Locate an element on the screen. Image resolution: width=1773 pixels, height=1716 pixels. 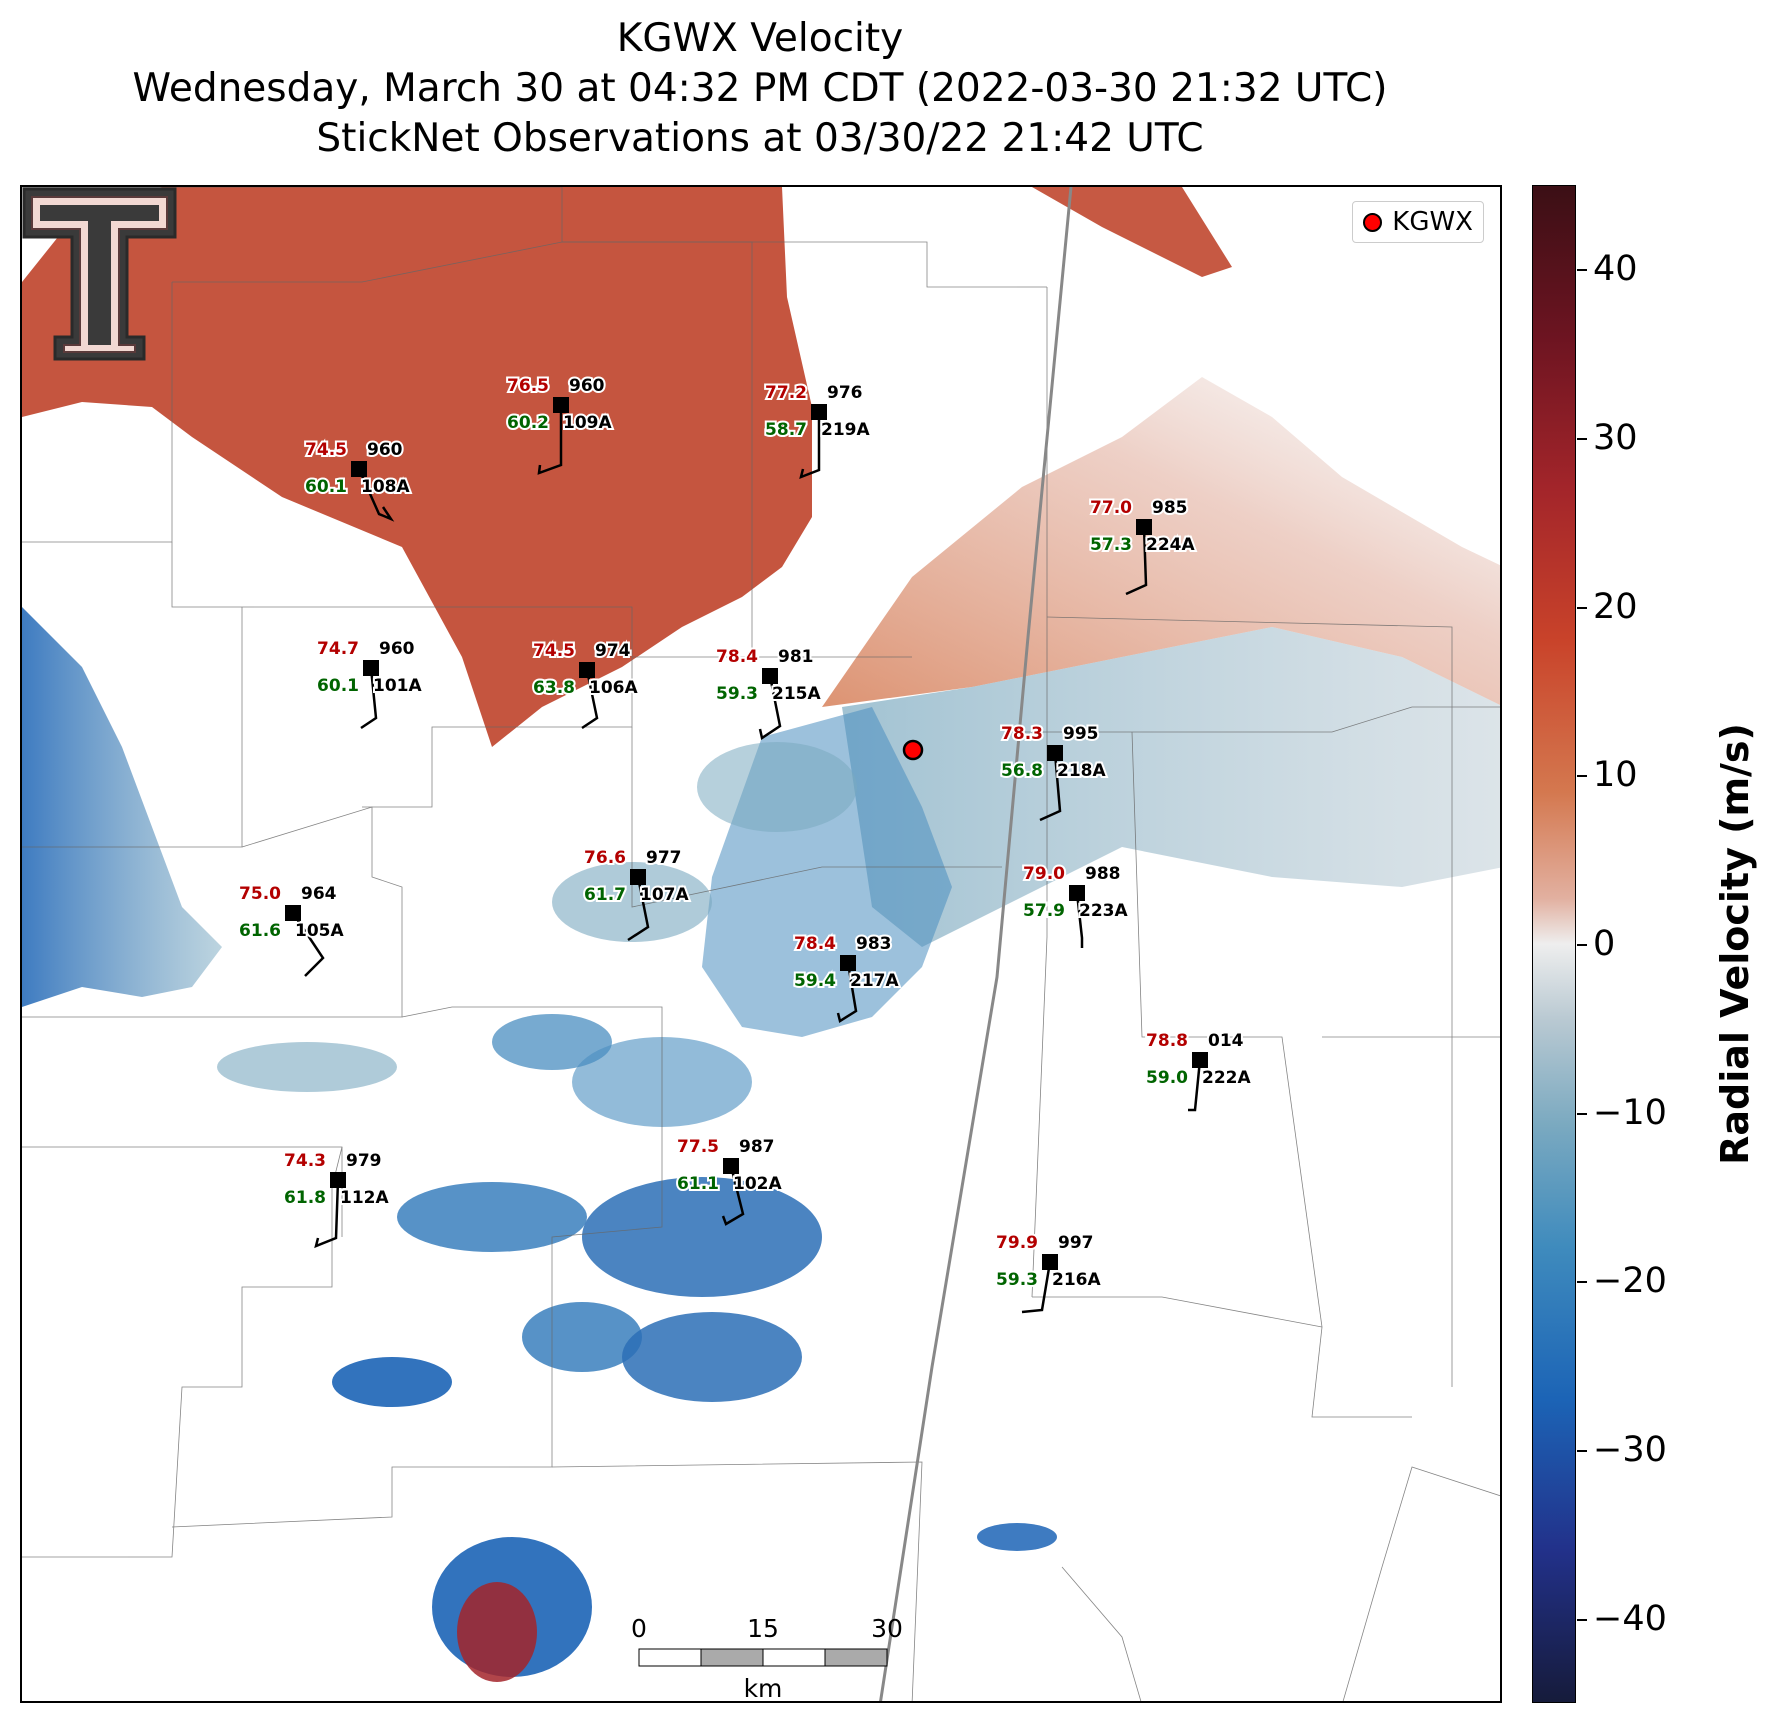
station-217A: 78.4 983 59.4 217A is located at coordinates (846, 977).